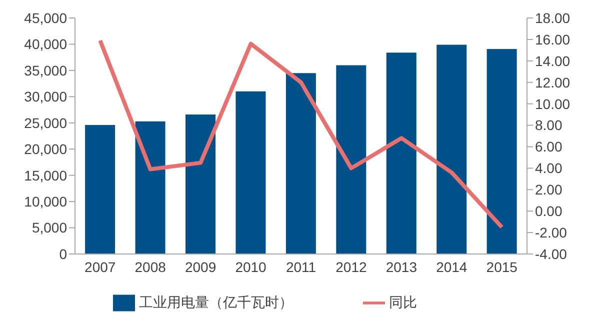 The width and height of the screenshot is (600, 327). What do you see at coordinates (548, 125) in the screenshot?
I see `y2-tick-label: 8.00` at bounding box center [548, 125].